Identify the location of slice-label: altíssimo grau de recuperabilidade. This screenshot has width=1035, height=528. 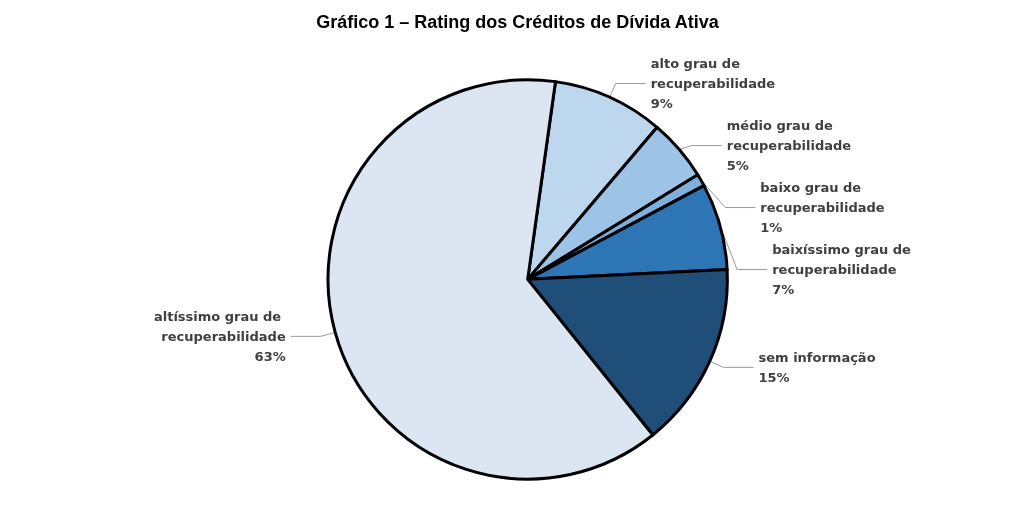
(219, 326).